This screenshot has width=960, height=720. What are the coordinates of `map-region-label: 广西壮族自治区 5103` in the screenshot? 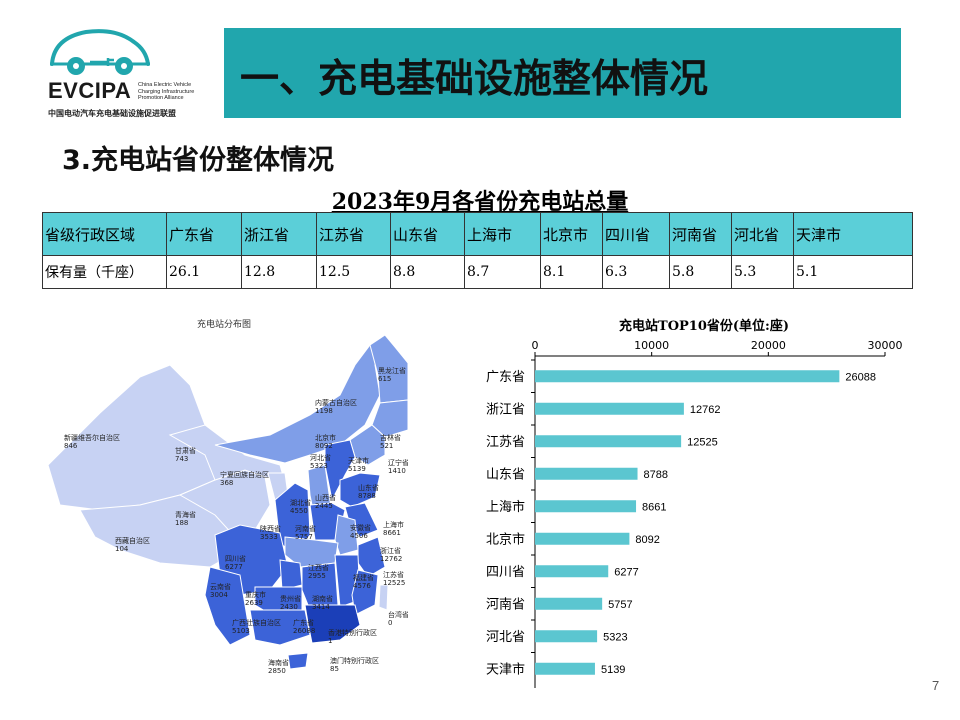 It's located at (256, 626).